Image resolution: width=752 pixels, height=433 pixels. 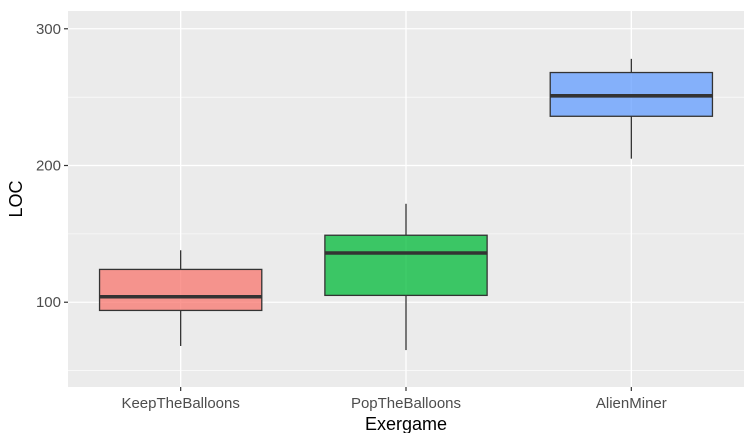 I want to click on box-AlienMiner, so click(x=631, y=108).